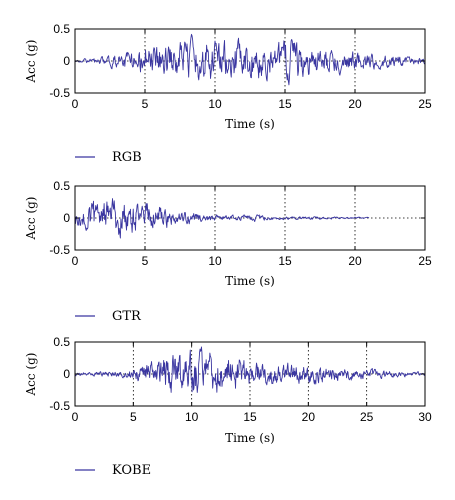  What do you see at coordinates (250, 59) in the screenshot?
I see `series-line-rgb` at bounding box center [250, 59].